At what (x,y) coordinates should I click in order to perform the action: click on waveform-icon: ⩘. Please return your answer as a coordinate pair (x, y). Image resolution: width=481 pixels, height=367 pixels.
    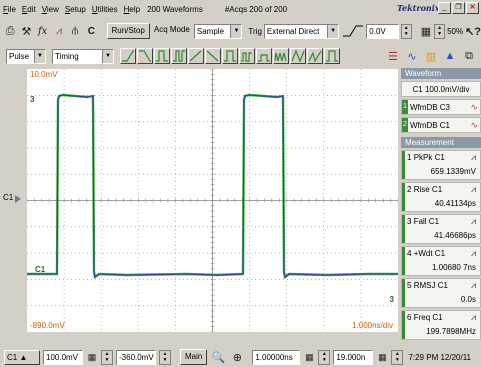
    Looking at the image, I should click on (58, 30).